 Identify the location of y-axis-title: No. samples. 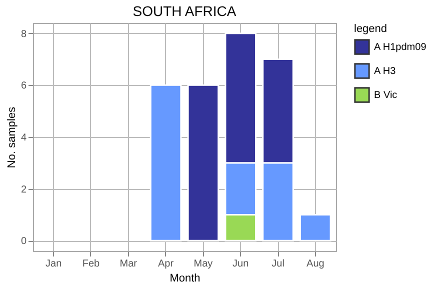
(12, 137).